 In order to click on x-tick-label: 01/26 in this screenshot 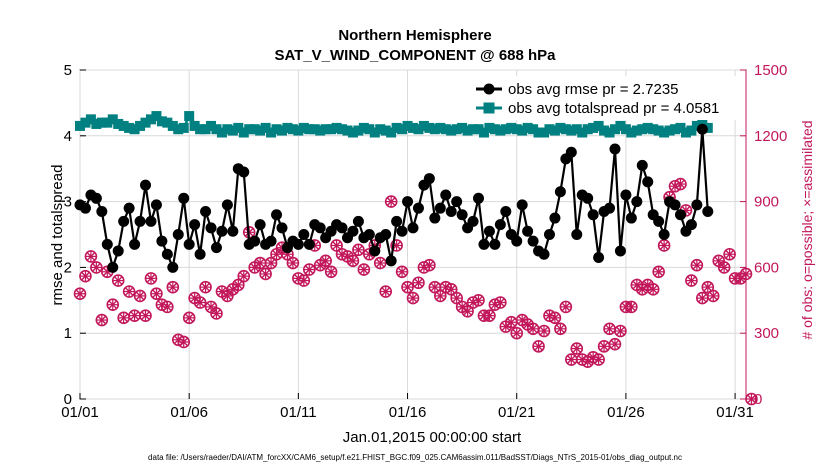, I will do `click(626, 412)`.